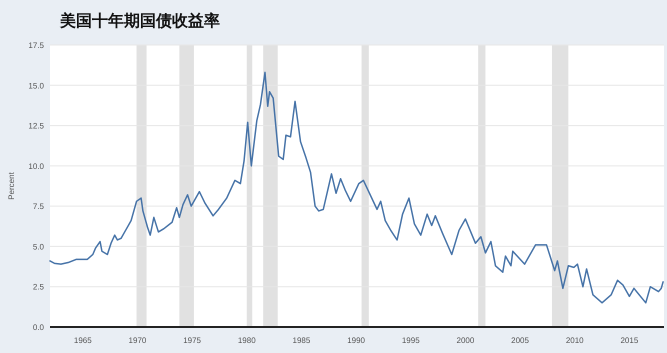 The height and width of the screenshot is (353, 667). I want to click on y-tick-label: 10.0, so click(36, 166).